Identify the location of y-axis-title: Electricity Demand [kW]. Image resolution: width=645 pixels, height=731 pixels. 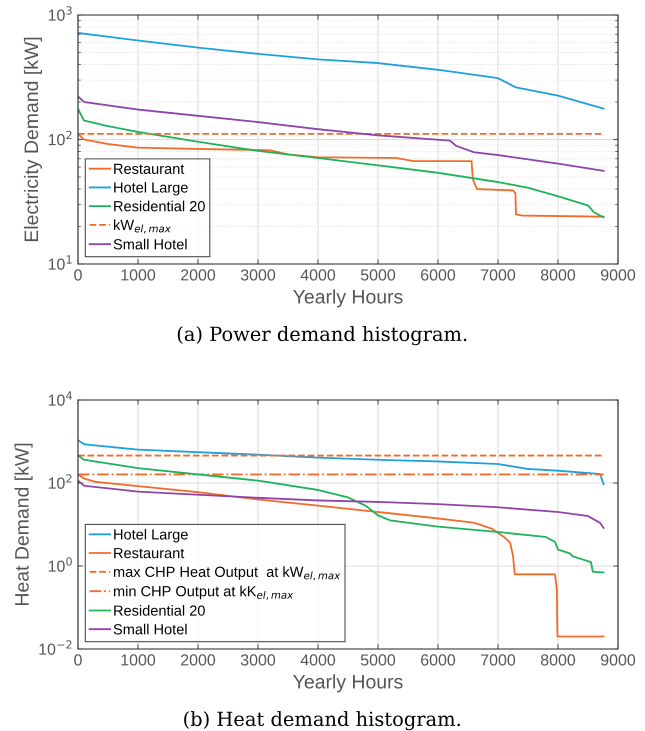
(33, 140).